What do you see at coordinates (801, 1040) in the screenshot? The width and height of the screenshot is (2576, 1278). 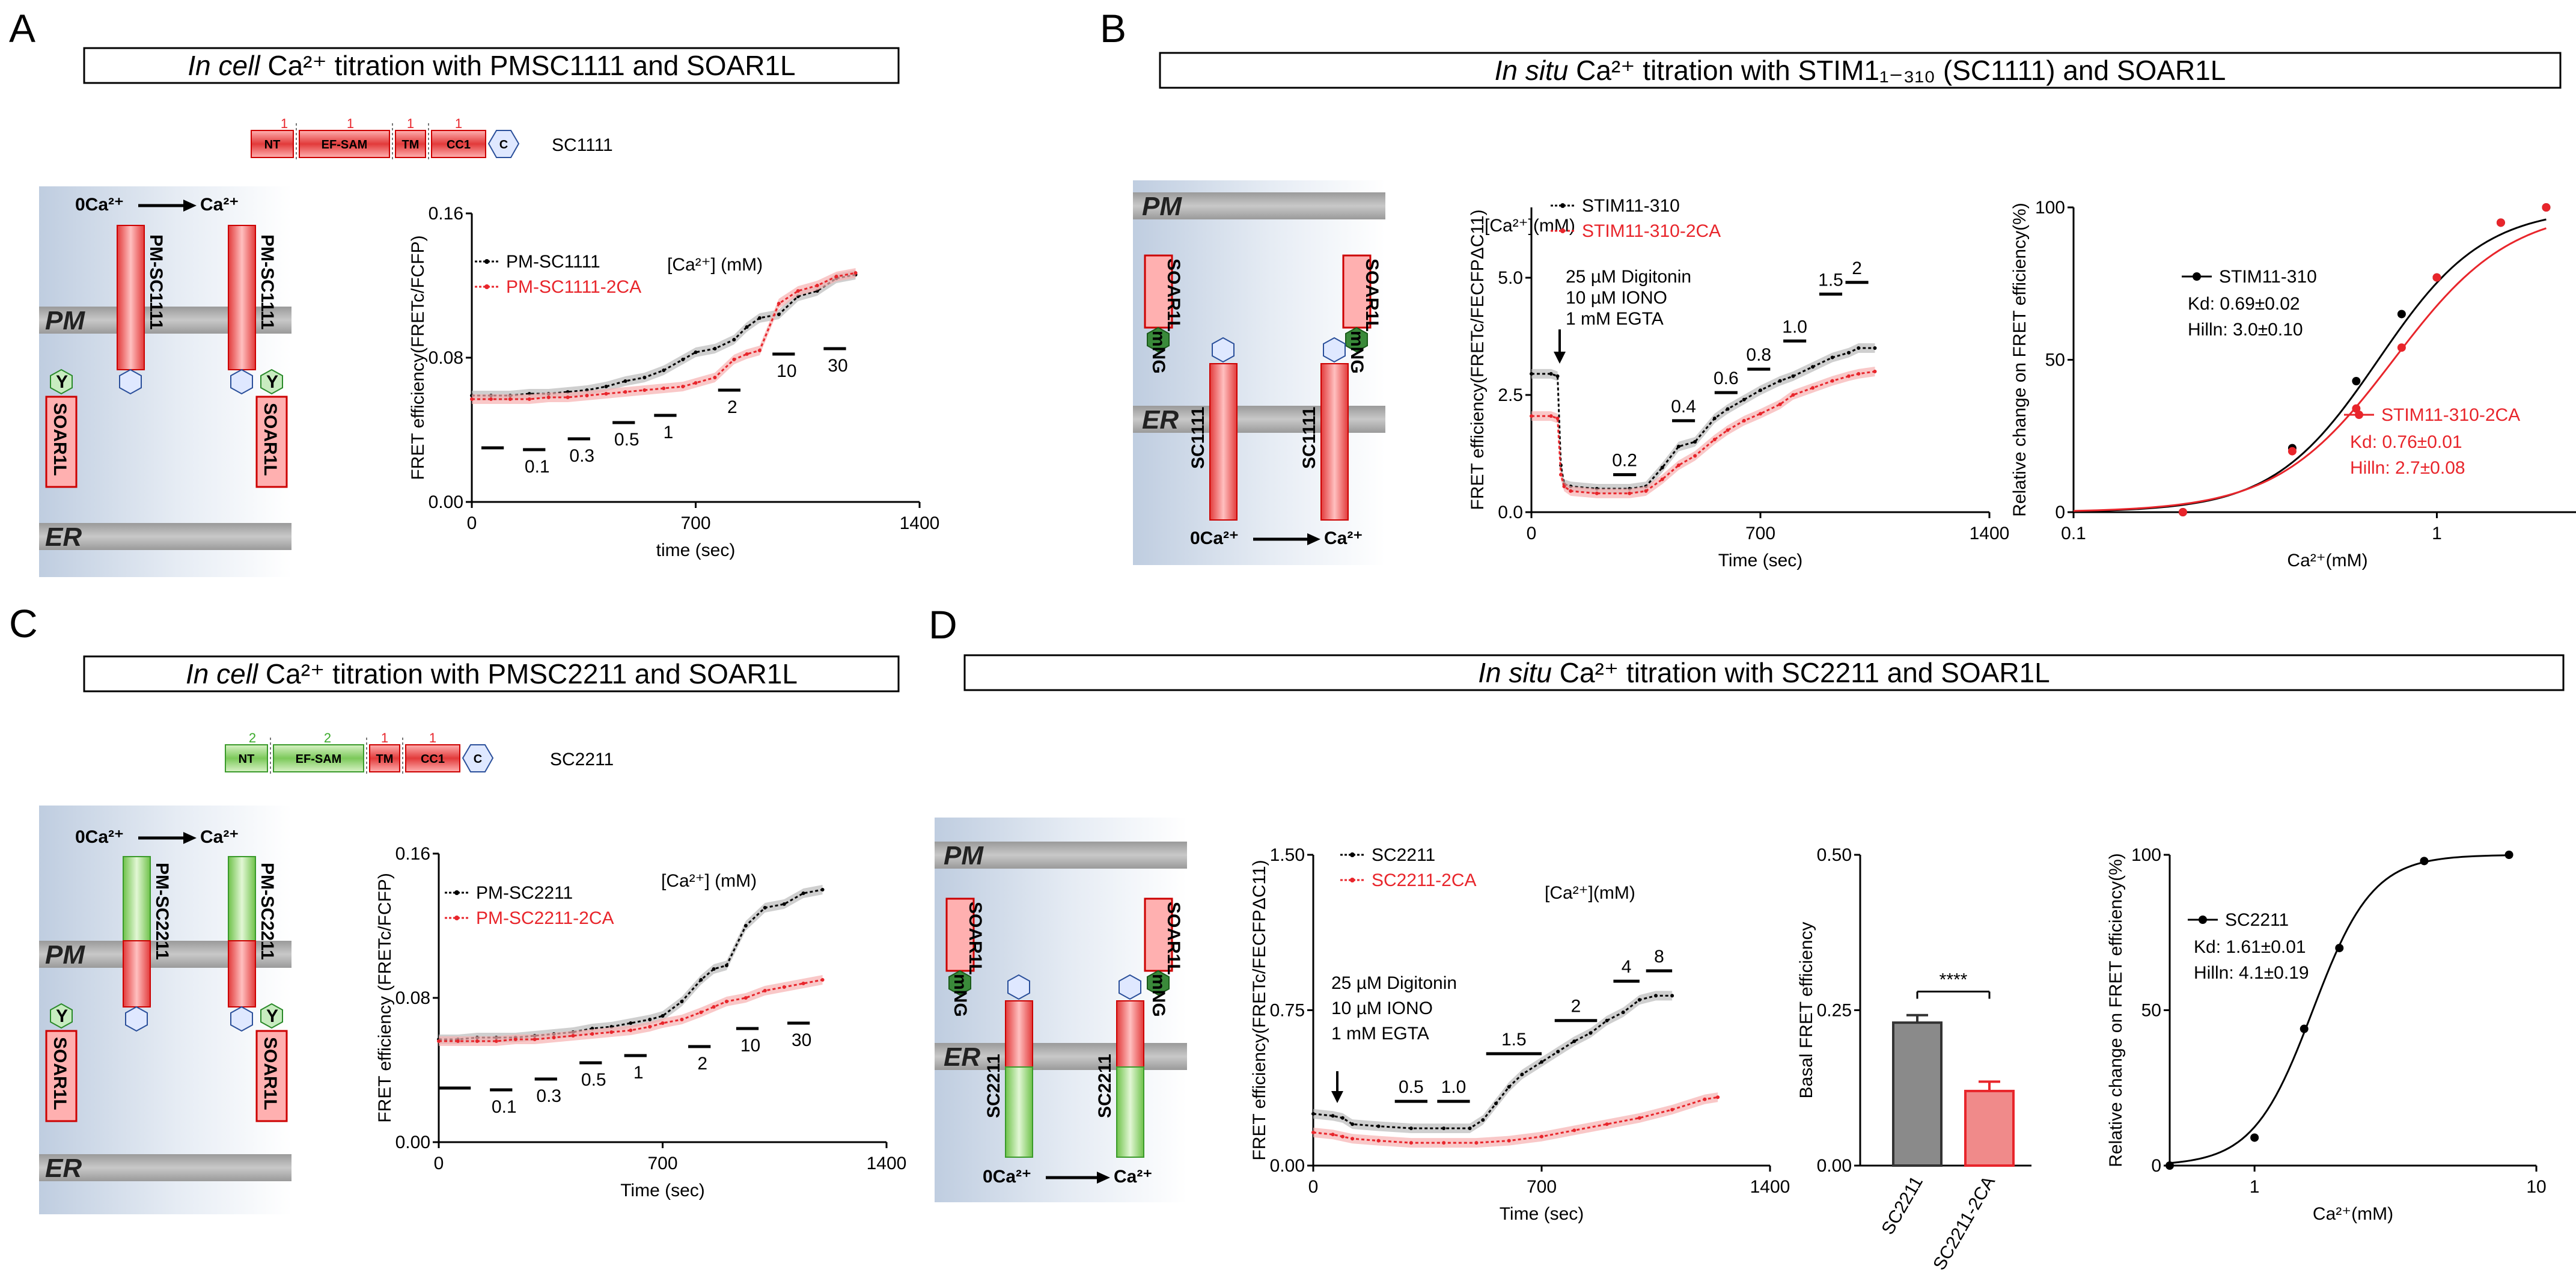 I see `concentration-label: 30` at bounding box center [801, 1040].